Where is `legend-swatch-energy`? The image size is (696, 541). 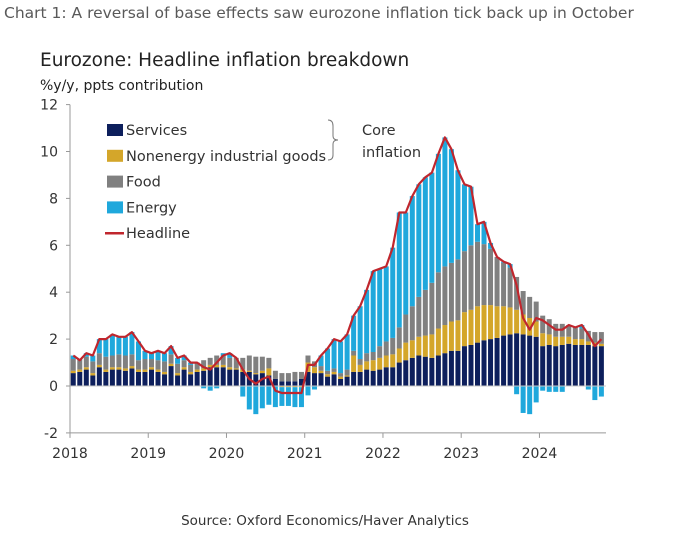 legend-swatch-energy is located at coordinates (115, 207).